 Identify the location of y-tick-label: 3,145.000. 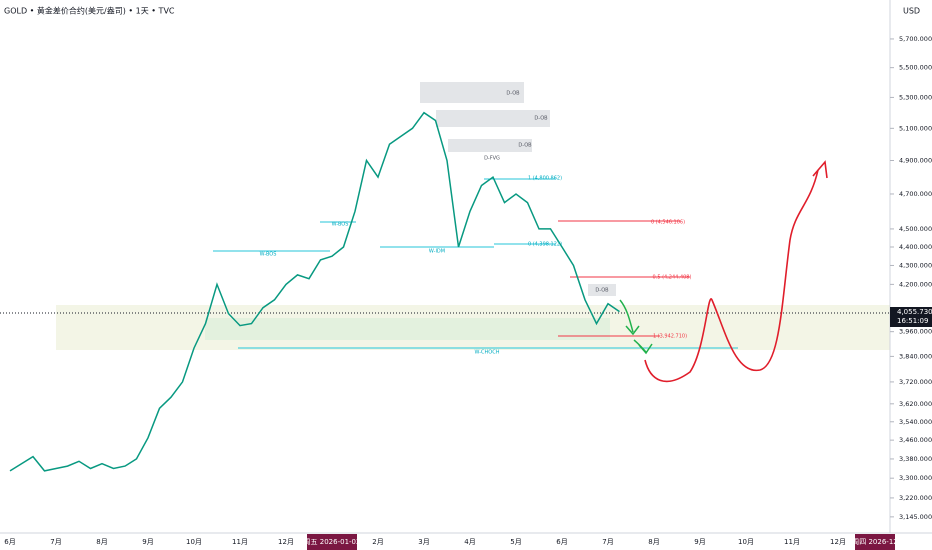
(915, 517).